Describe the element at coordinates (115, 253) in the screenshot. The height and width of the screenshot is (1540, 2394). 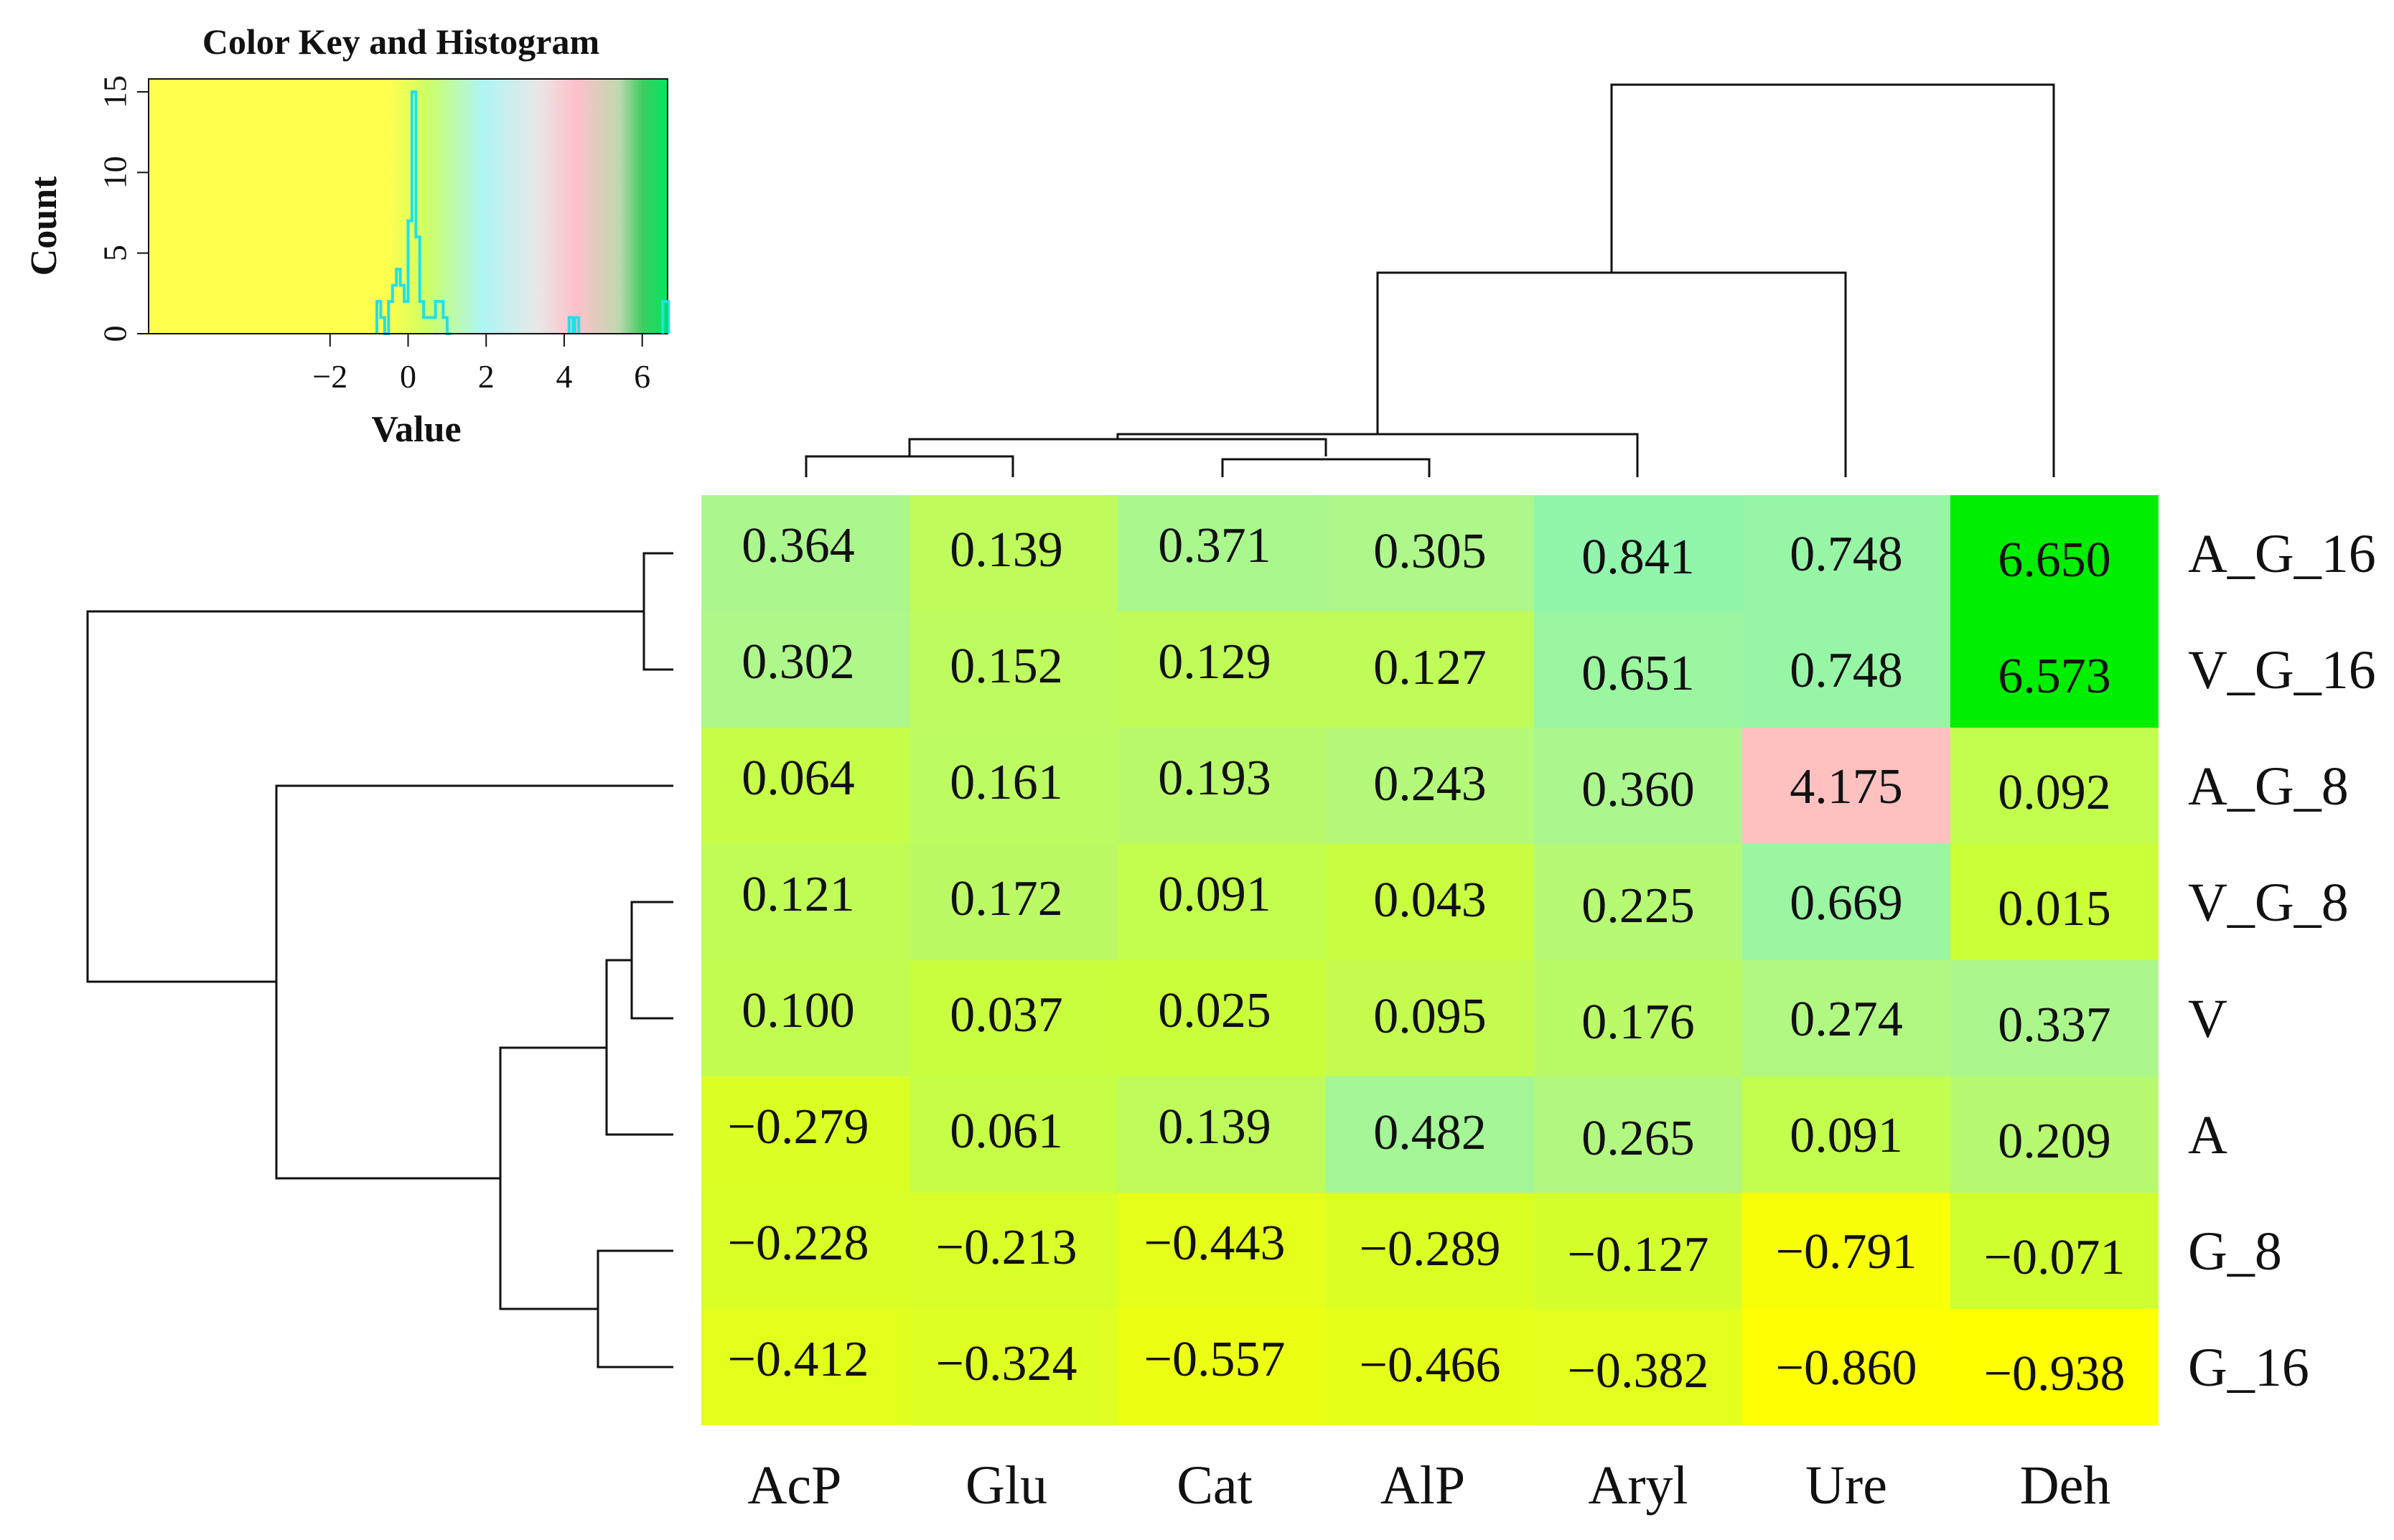
I see `color-key-y-tick-label: 5` at that location.